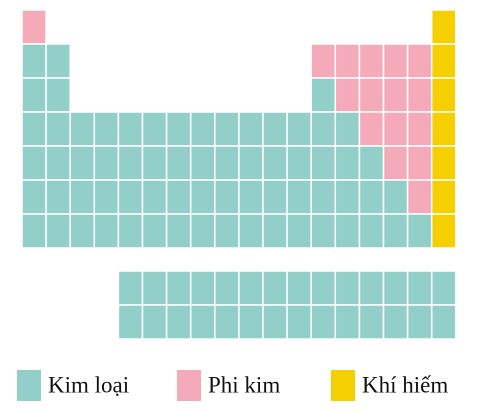  What do you see at coordinates (29, 385) in the screenshot?
I see `legend-swatch-metal` at bounding box center [29, 385].